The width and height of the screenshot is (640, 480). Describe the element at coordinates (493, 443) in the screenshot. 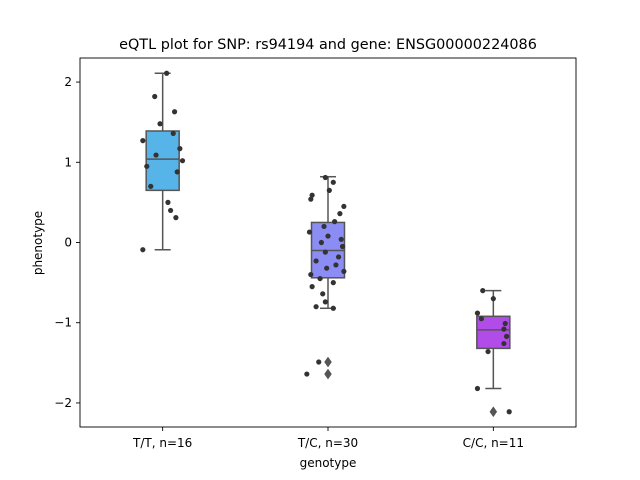

I see `x-tick-label: C/C, n=11` at that location.